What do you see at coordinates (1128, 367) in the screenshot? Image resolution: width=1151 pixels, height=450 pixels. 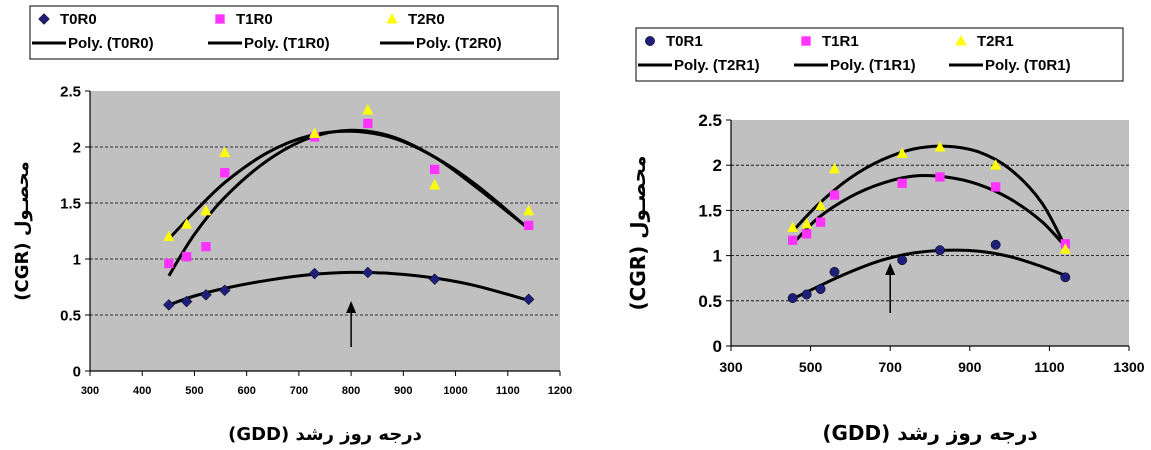 I see `x-tick-label: 1300` at bounding box center [1128, 367].